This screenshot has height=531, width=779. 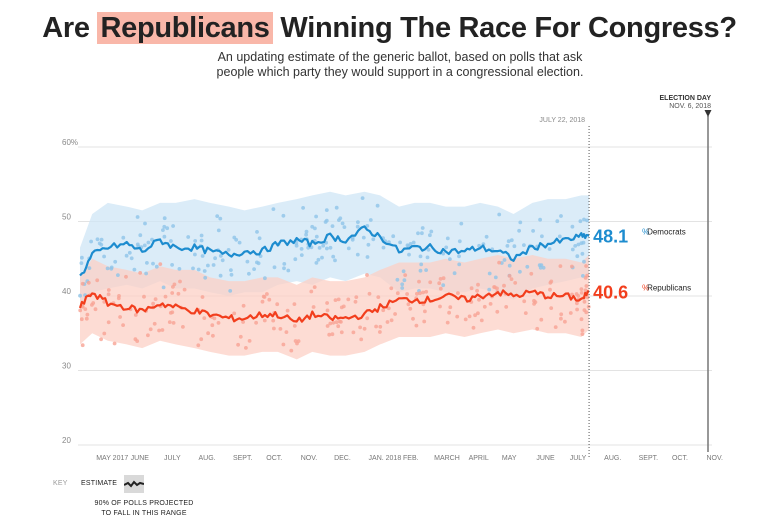 I want to click on republicans-value-label: 40.6, so click(x=610, y=293).